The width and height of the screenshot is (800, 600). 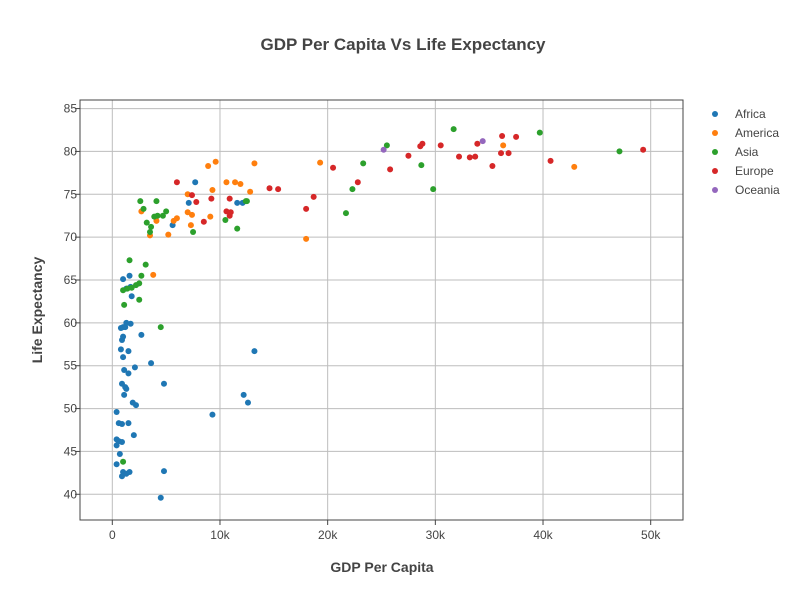 What do you see at coordinates (385, 535) in the screenshot?
I see `x-tick-labels: 0 10k 20k 30k 40k 50k` at bounding box center [385, 535].